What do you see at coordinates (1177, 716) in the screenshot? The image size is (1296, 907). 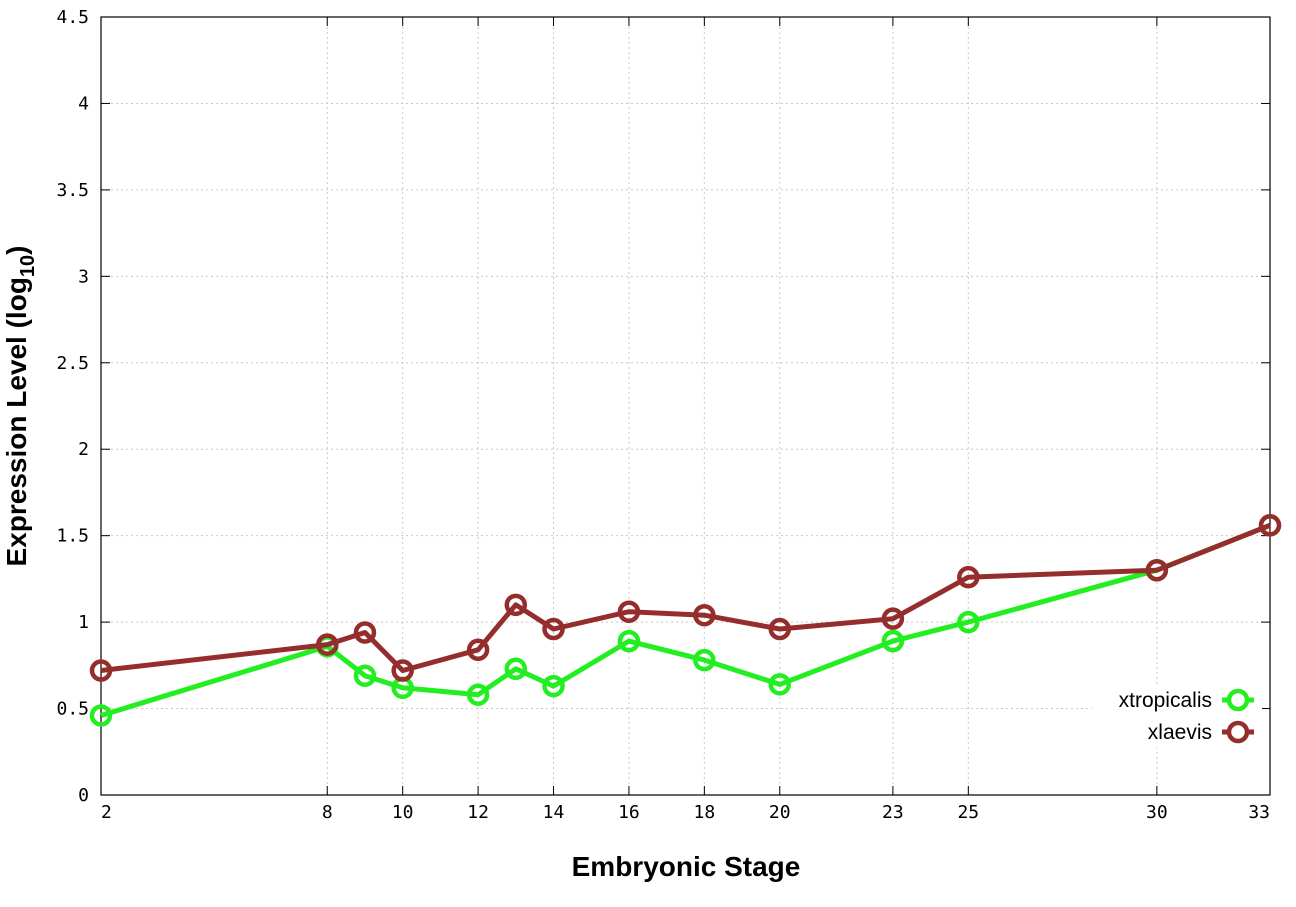 I see `legend: xtropicalis xlaevis` at bounding box center [1177, 716].